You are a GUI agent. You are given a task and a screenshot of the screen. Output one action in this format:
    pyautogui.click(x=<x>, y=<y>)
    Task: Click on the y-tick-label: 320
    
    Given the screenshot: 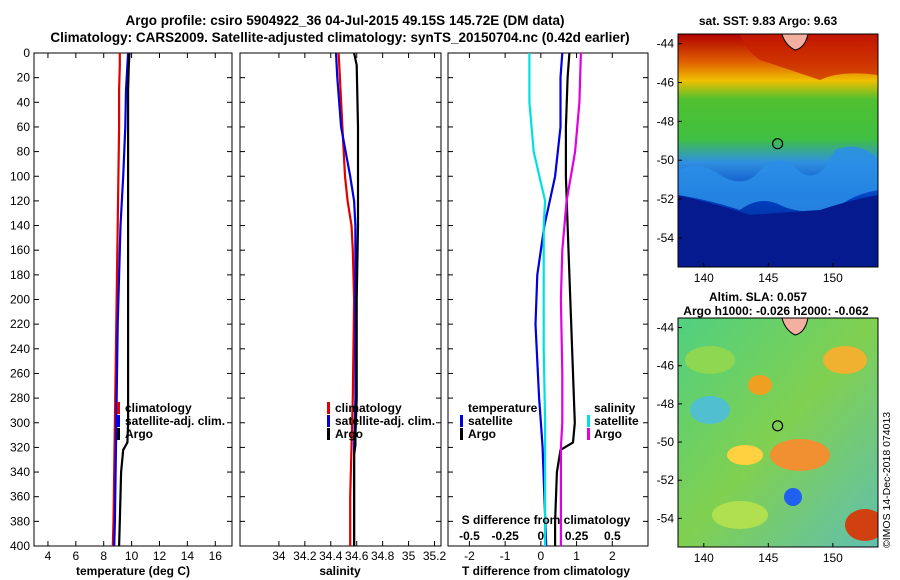 What is the action you would take?
    pyautogui.click(x=20, y=447)
    